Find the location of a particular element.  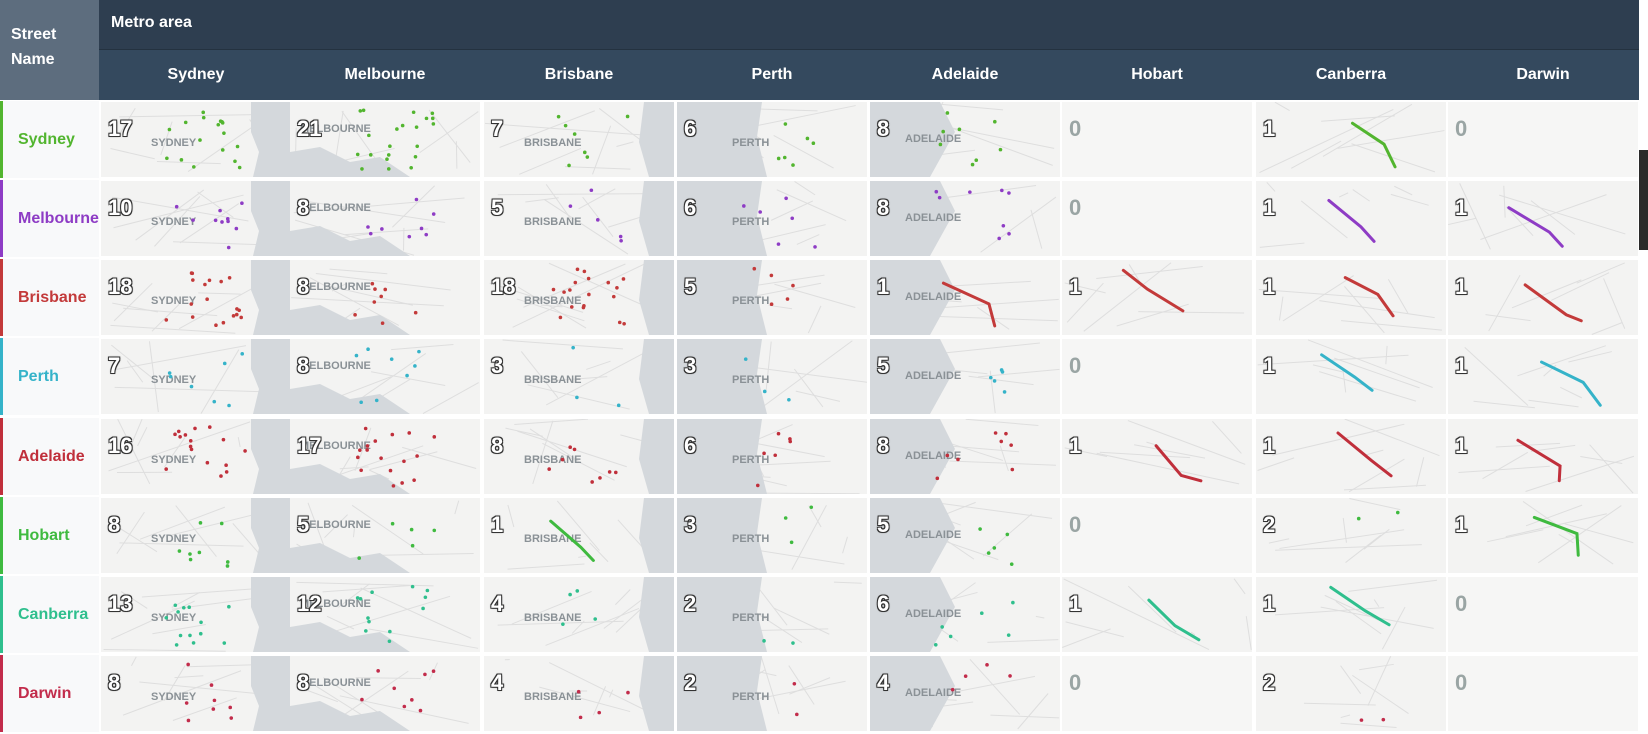

column-header-darwin: Darwin is located at coordinates (1543, 74).